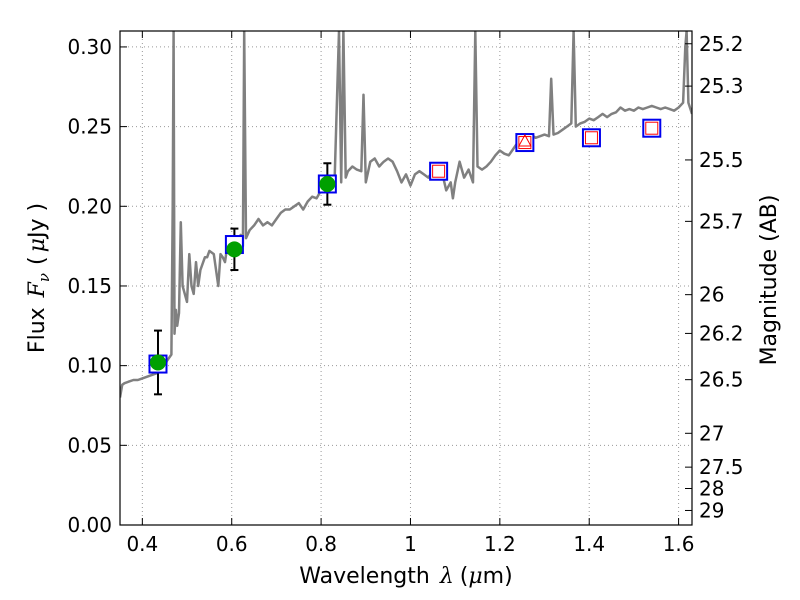 The height and width of the screenshot is (600, 800). I want to click on y2-axis-label: Magnitude (AB), so click(769, 280).